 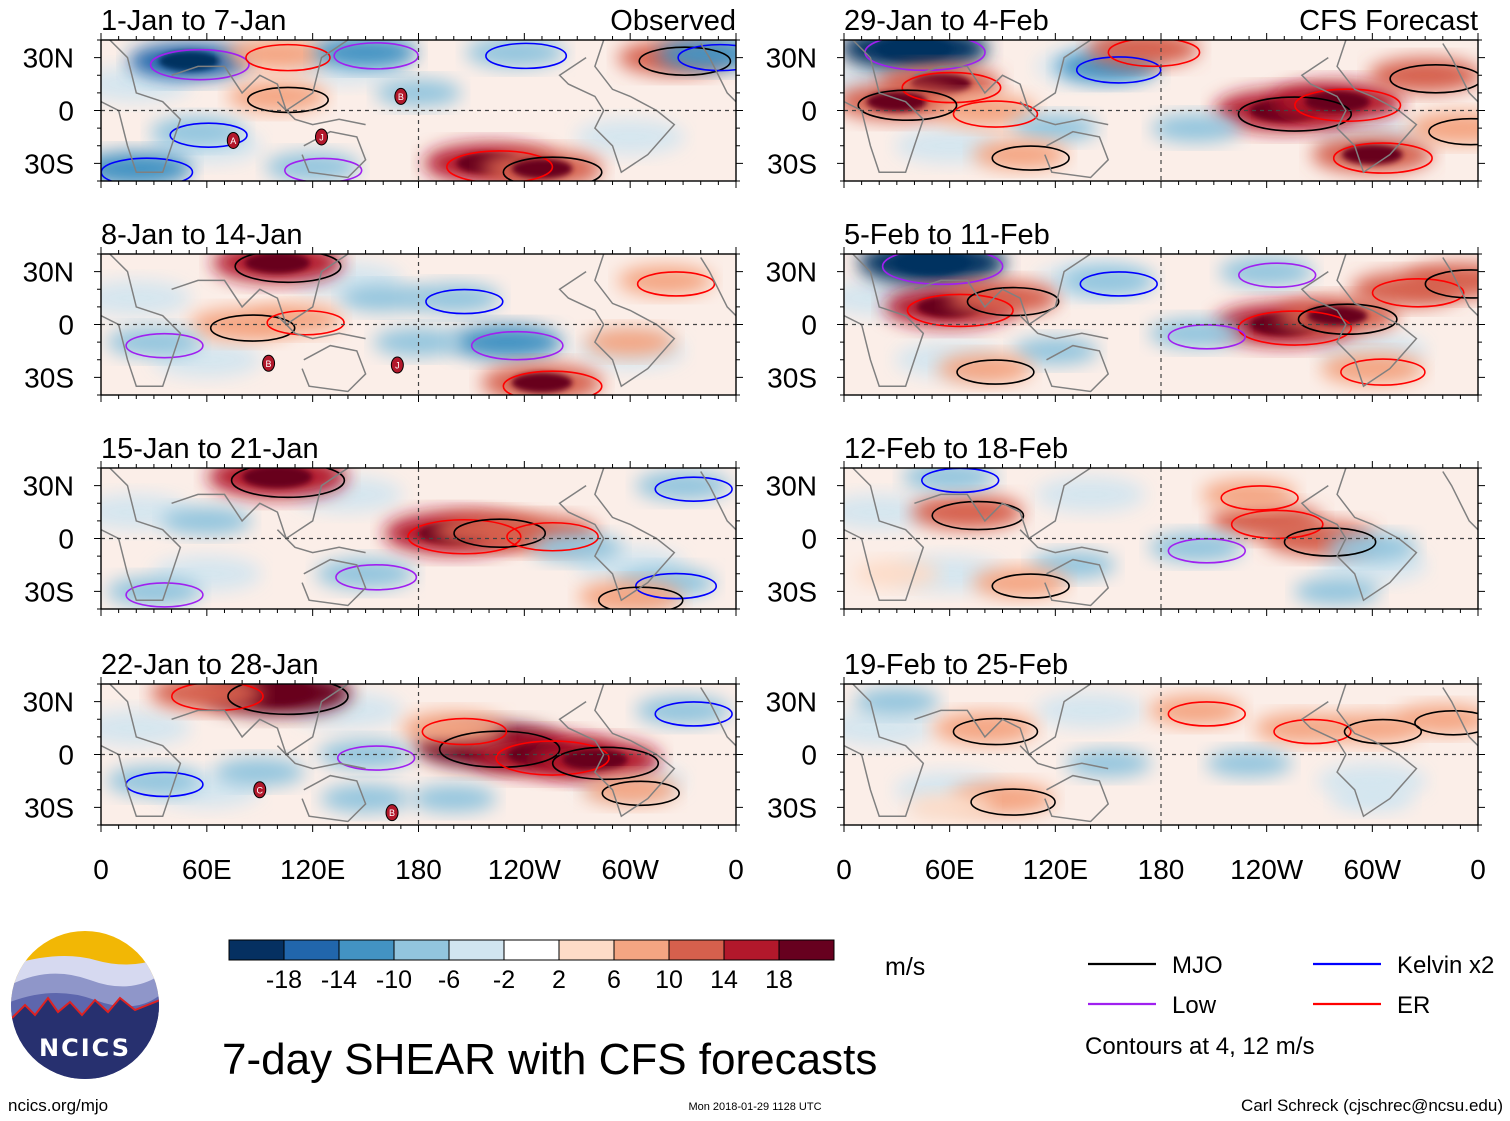 What do you see at coordinates (410, 324) in the screenshot?
I see `shear-blobs` at bounding box center [410, 324].